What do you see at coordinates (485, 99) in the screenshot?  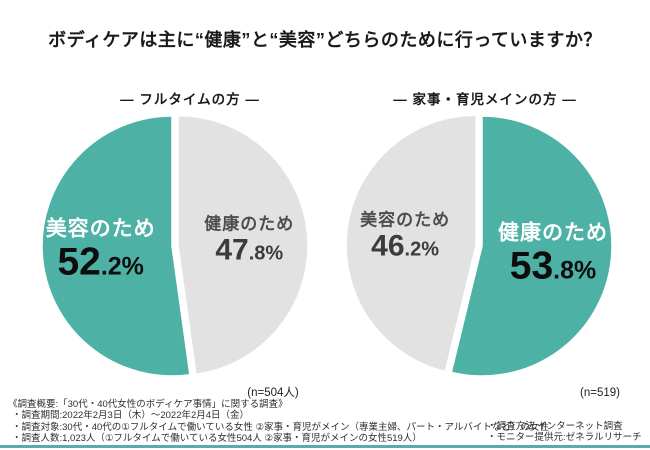 I see `chart-subtitle-housework: ― 家事・育児メインの方 ―` at bounding box center [485, 99].